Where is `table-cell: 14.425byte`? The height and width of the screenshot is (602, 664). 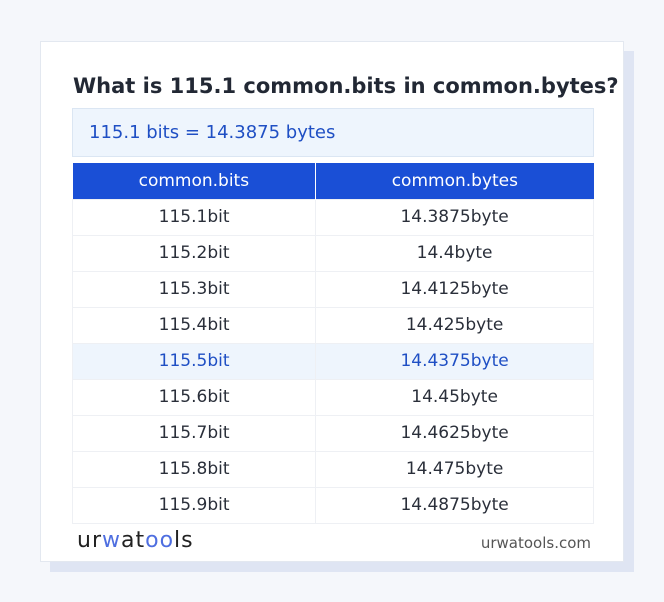 table-cell: 14.425byte is located at coordinates (454, 325).